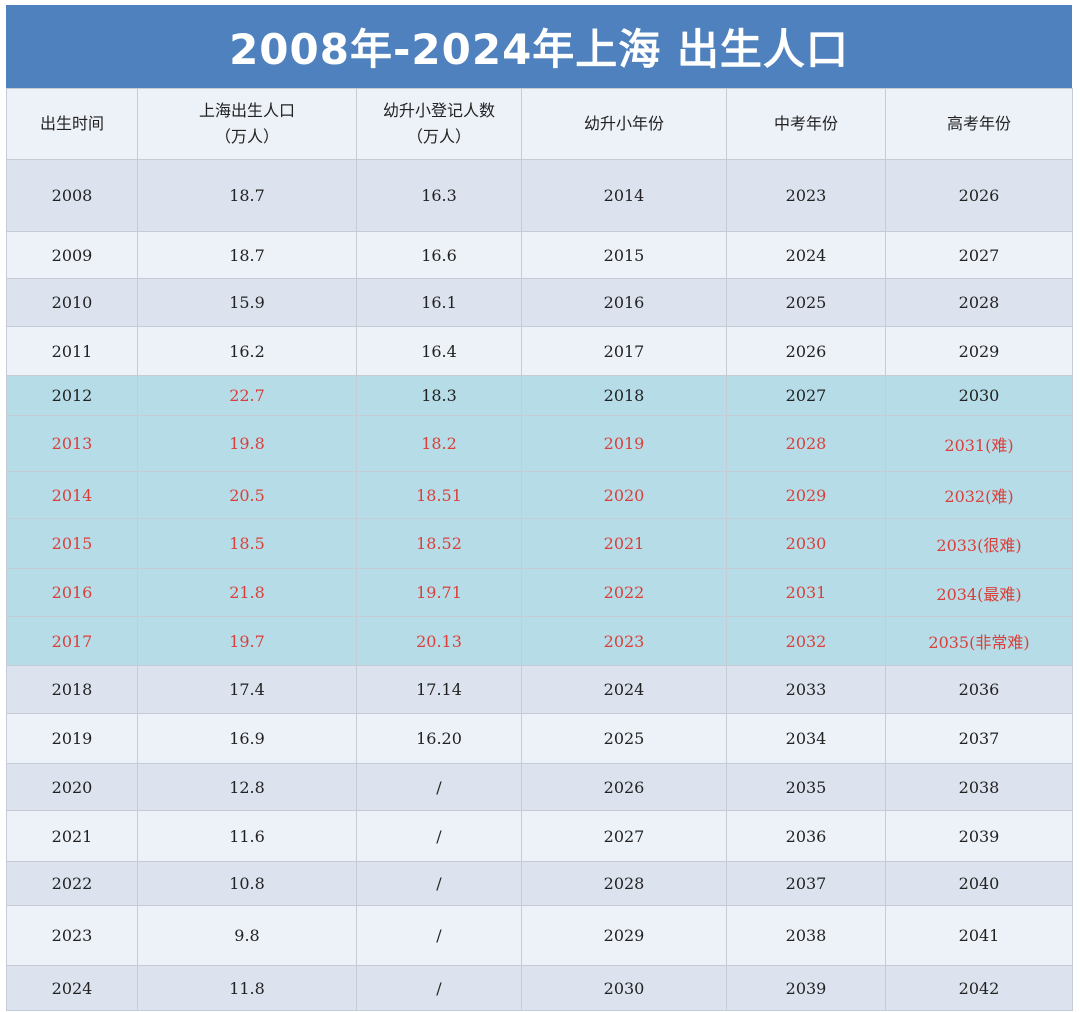  I want to click on table-row: 2012 22.7 18.3 2018 2027 2030, so click(539, 395).